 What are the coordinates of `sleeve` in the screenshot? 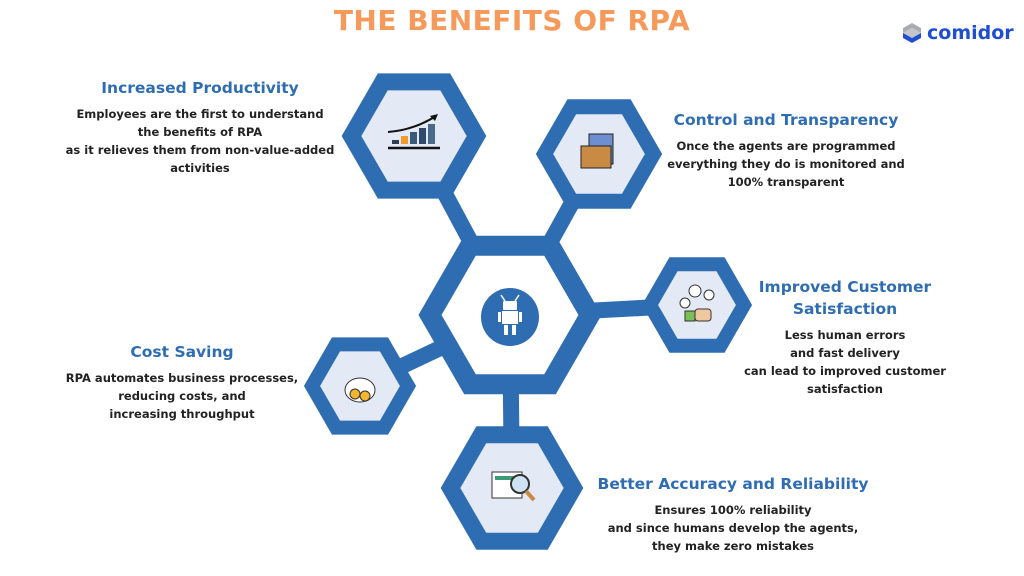 It's located at (690, 316).